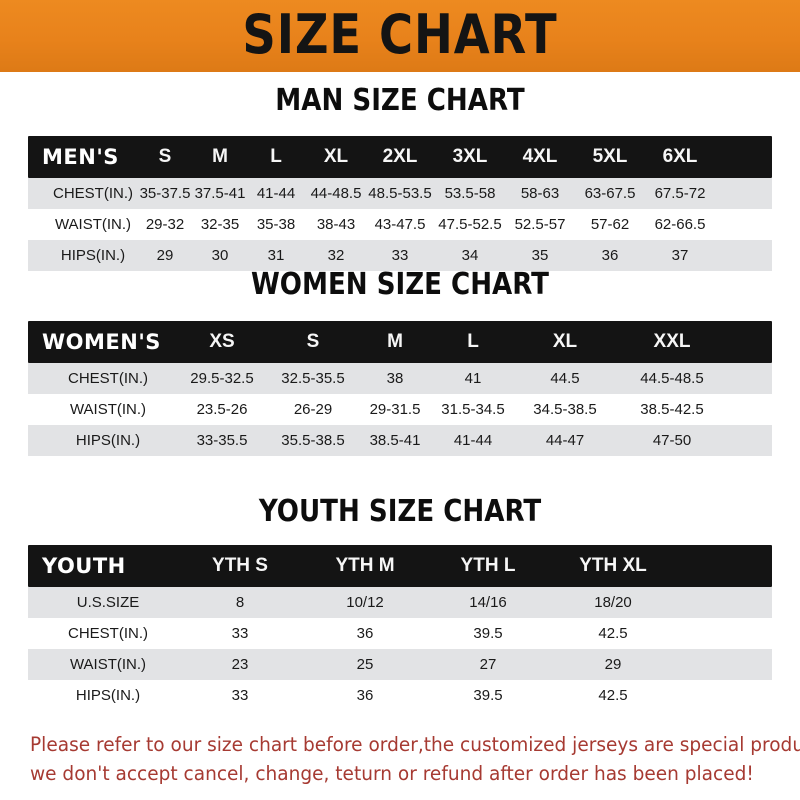  What do you see at coordinates (470, 255) in the screenshot?
I see `table-cell: 34` at bounding box center [470, 255].